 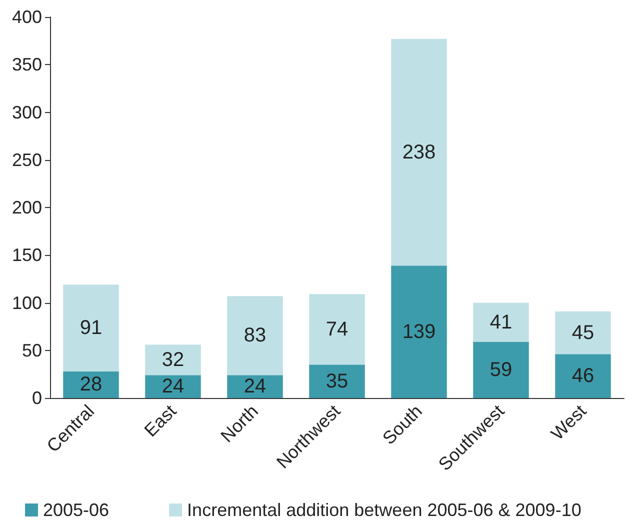 I want to click on legend-label: Incremental addition between 2005-06 & 2009-10, so click(x=384, y=510).